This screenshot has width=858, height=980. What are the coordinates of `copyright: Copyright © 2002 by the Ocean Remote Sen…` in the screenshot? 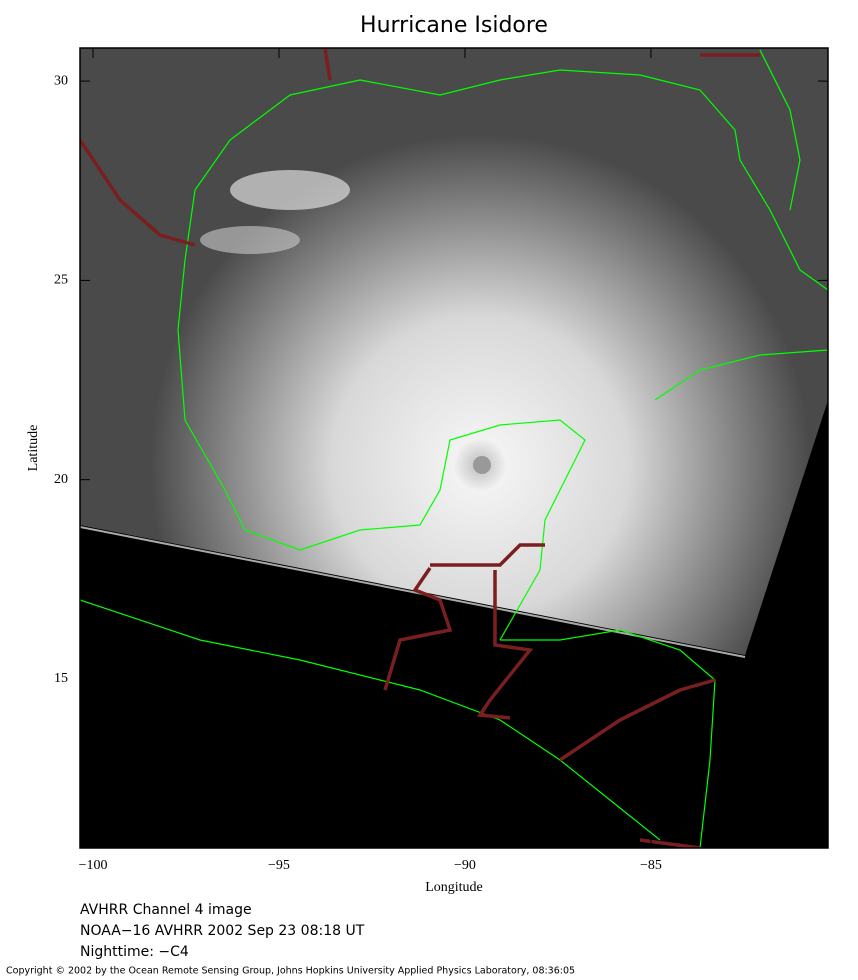 It's located at (290, 971).